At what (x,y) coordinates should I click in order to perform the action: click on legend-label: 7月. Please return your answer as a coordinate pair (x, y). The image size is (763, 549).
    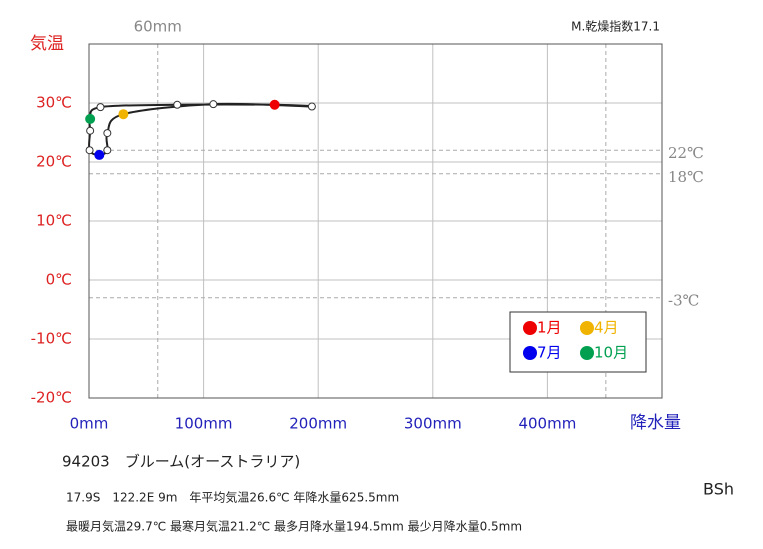
    Looking at the image, I should click on (549, 353).